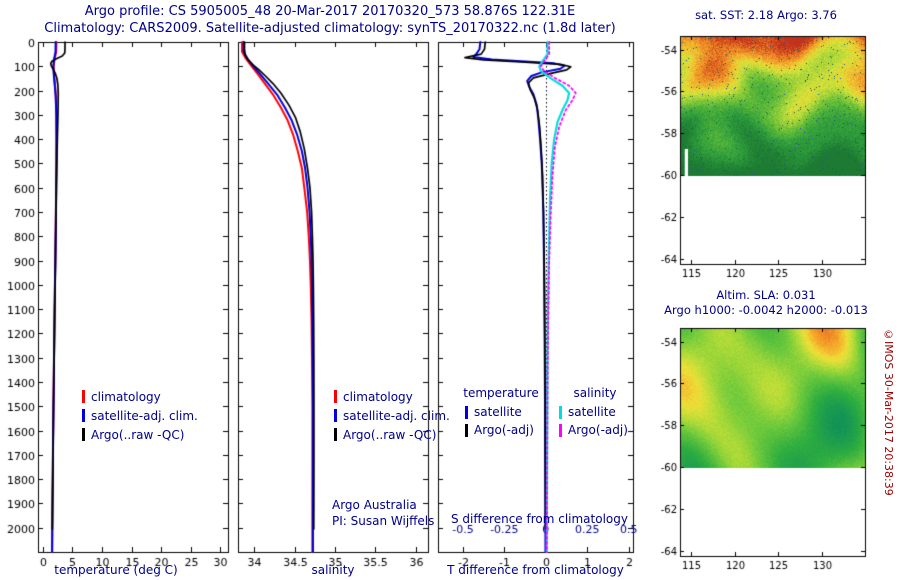 The height and width of the screenshot is (580, 900). What do you see at coordinates (766, 295) in the screenshot?
I see `sla-title-line1: Altim. SLA: 0.031` at bounding box center [766, 295].